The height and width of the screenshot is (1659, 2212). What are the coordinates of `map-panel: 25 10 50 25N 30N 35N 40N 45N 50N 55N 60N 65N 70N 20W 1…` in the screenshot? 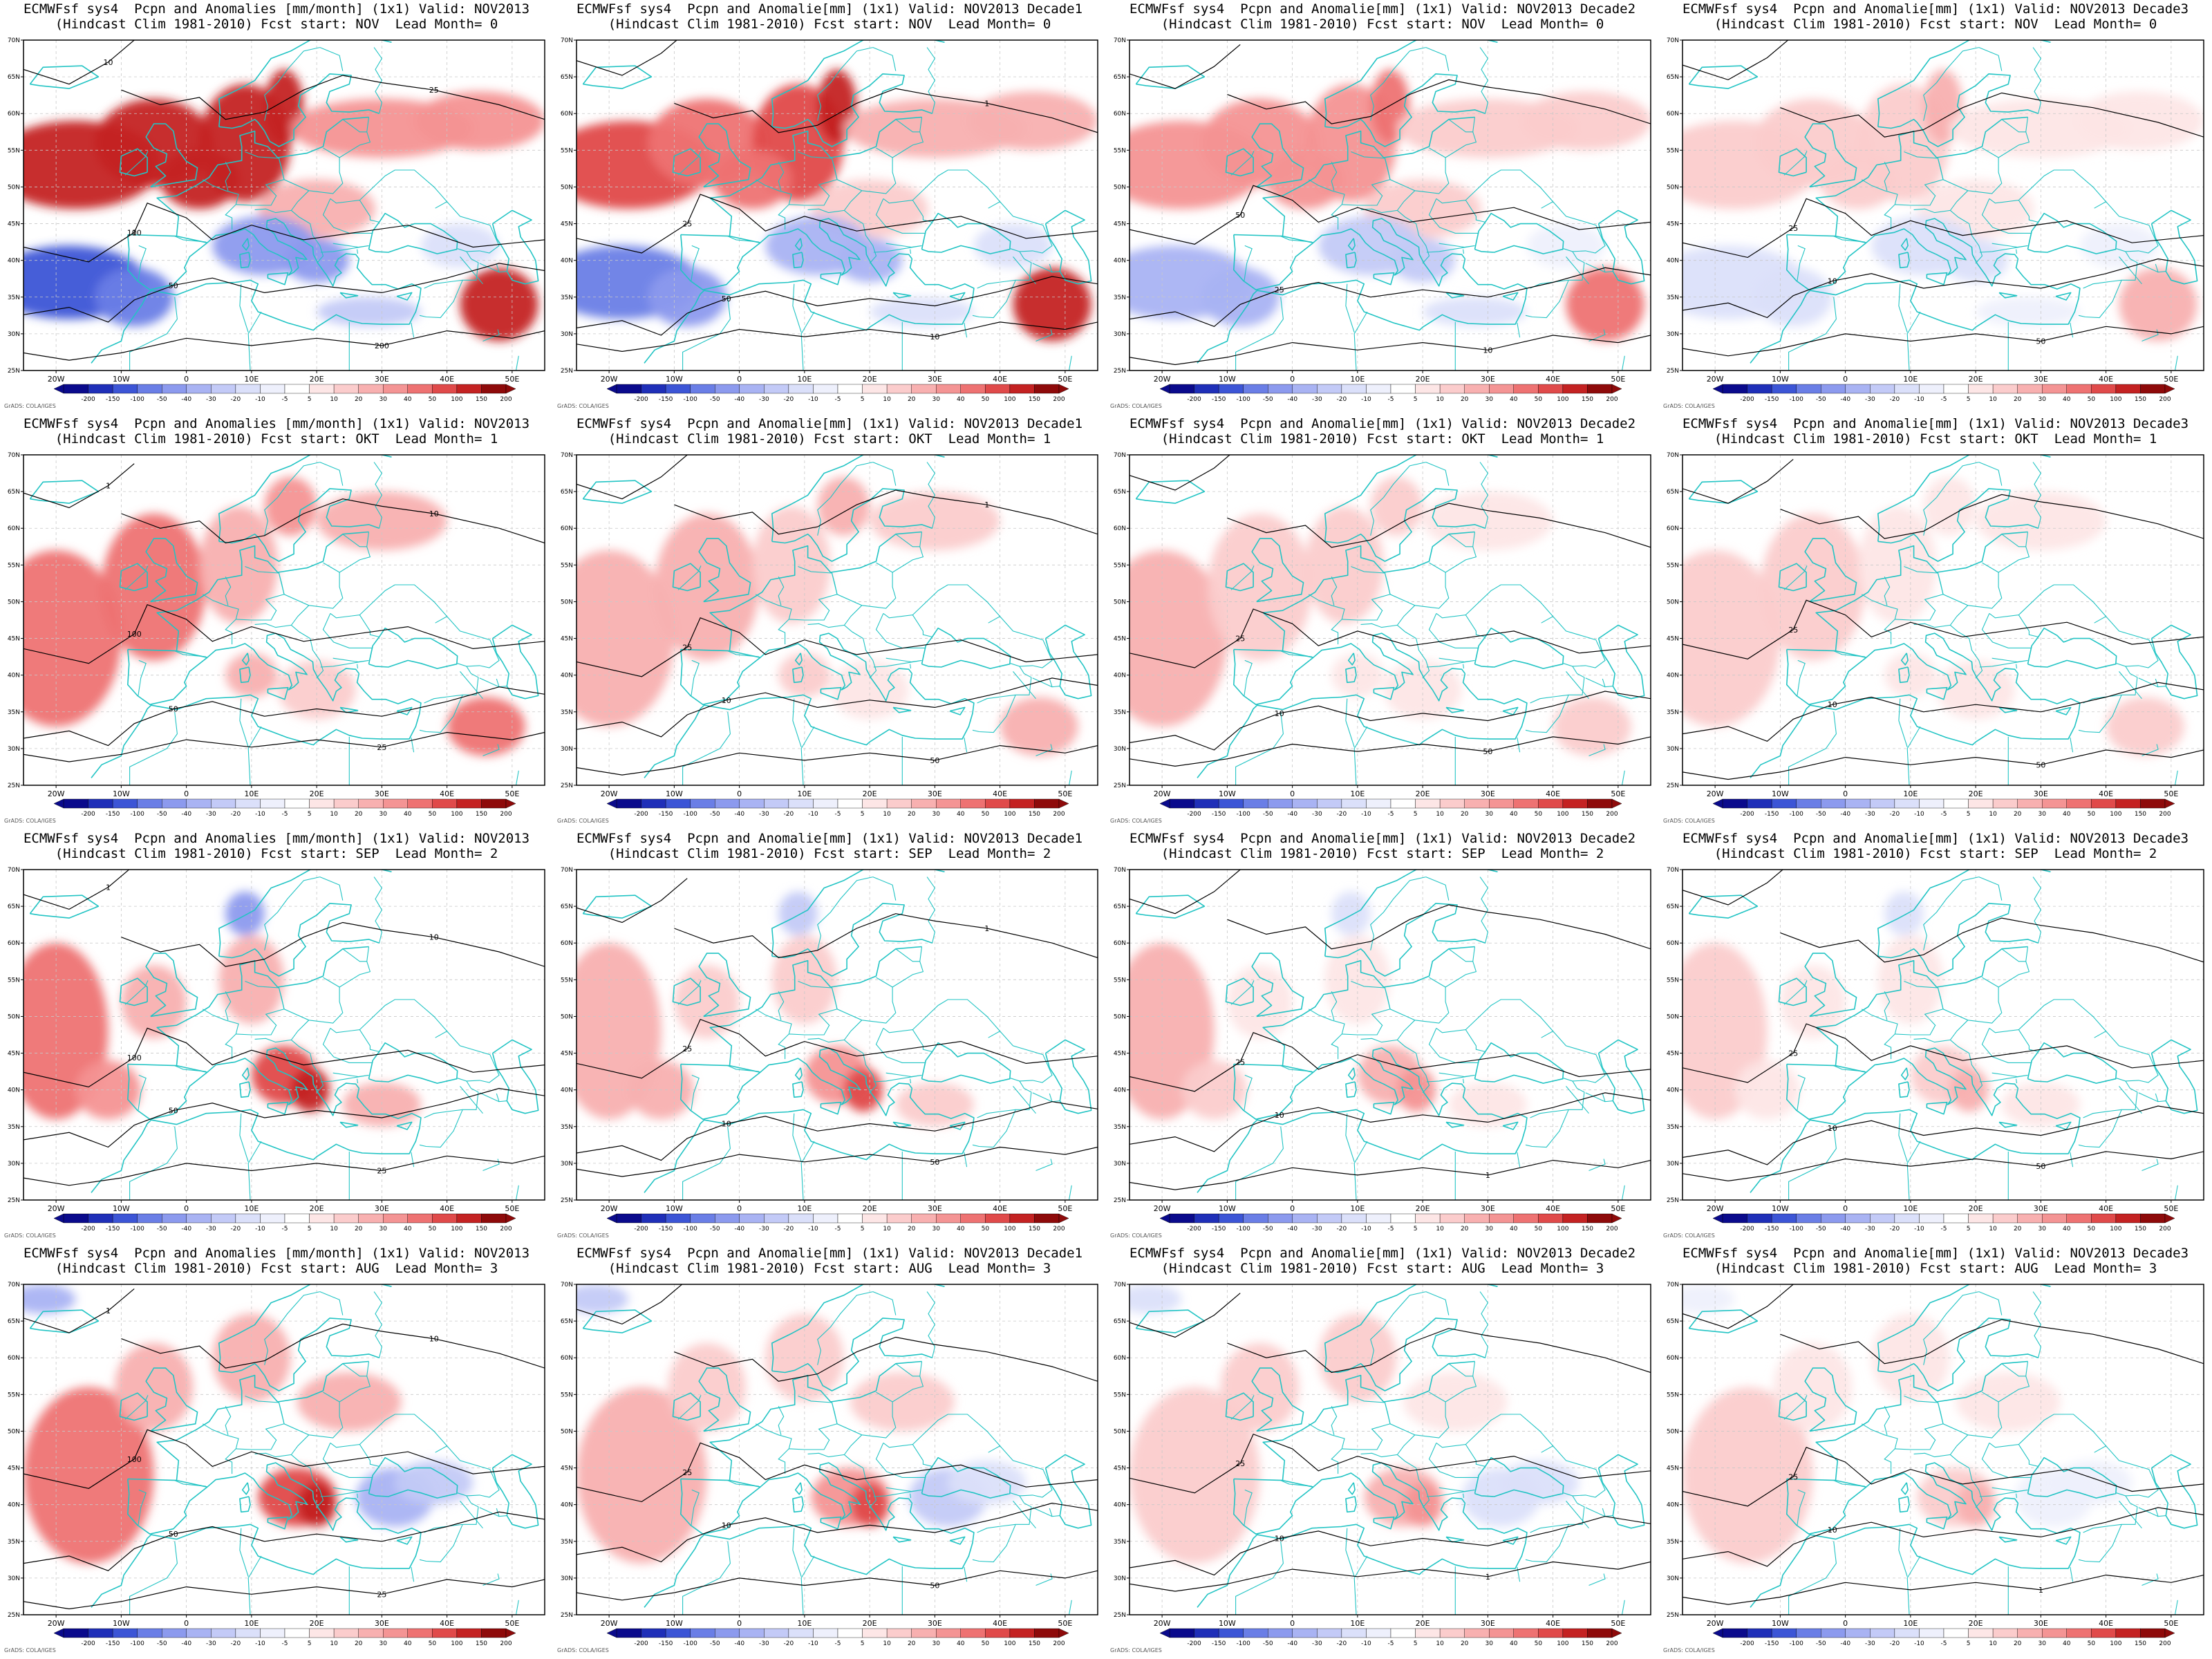 It's located at (1935, 1037).